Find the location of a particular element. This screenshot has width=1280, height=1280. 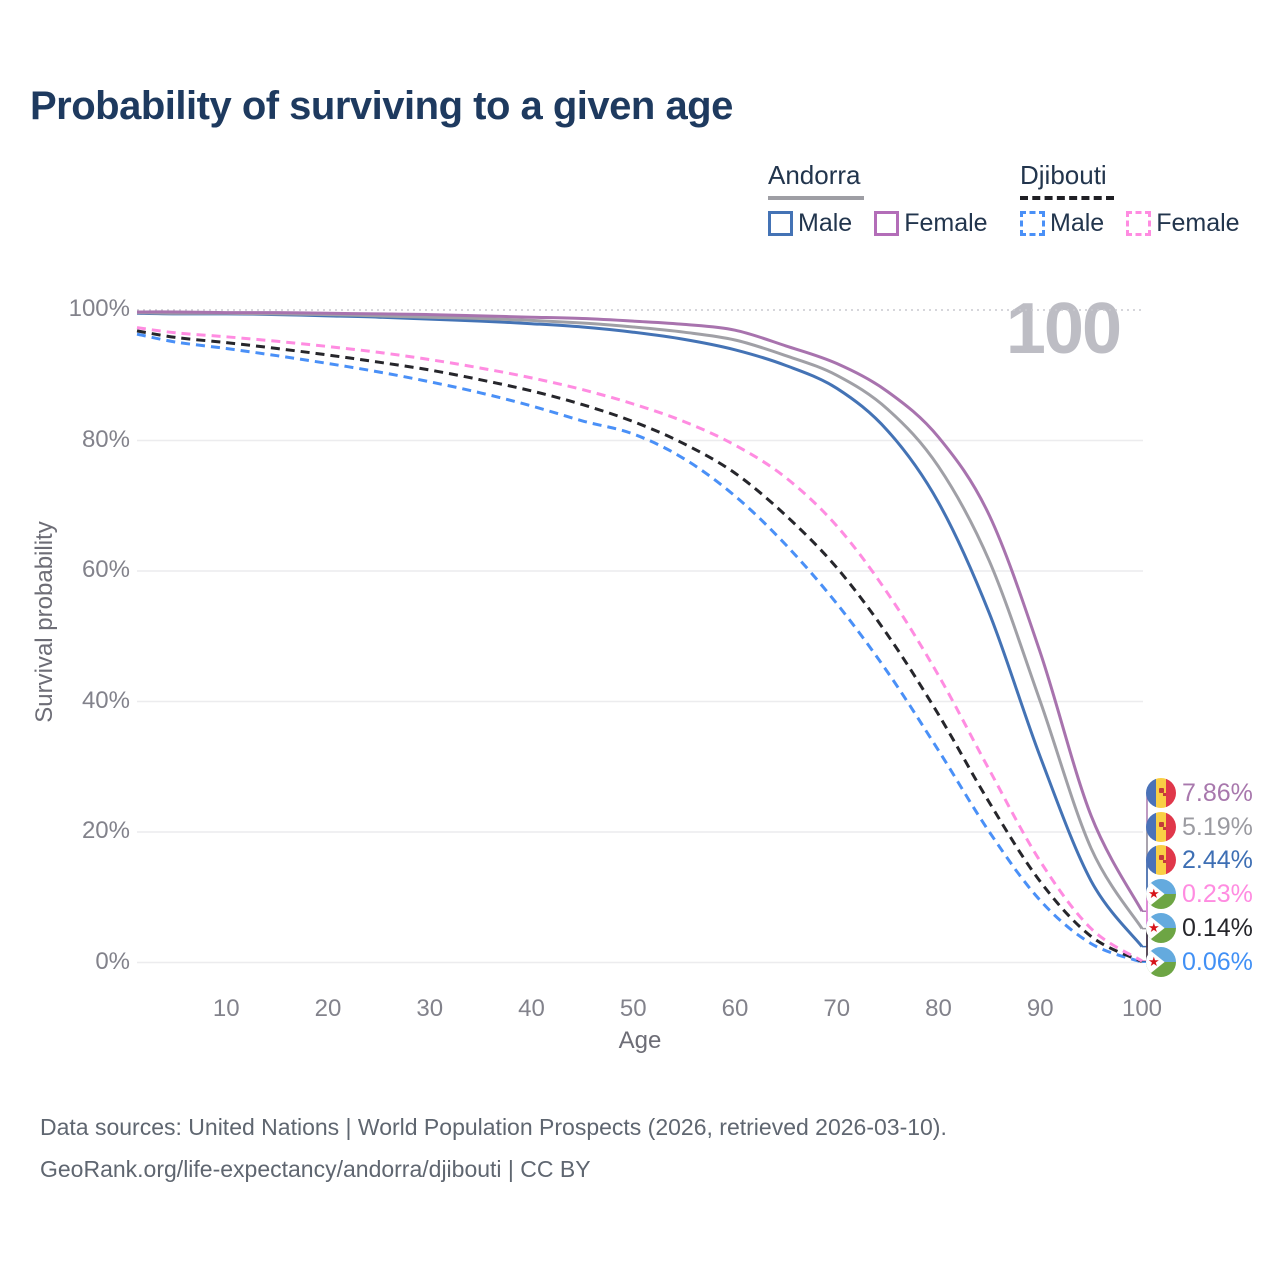

y-tick-label: 20% is located at coordinates (105, 830).